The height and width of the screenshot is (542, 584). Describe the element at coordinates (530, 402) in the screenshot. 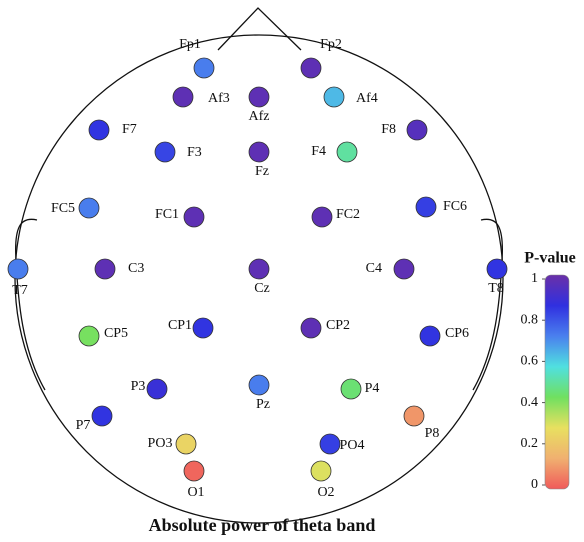

I see `colorbar-tick-label: 0.4` at that location.